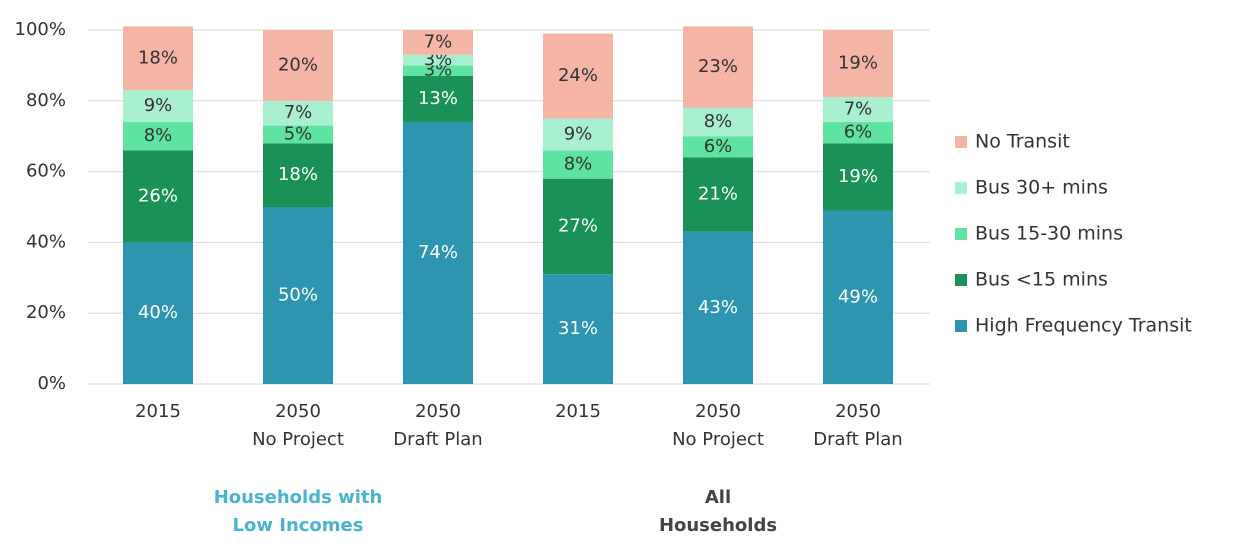 The height and width of the screenshot is (548, 1249). I want to click on data-label: 5%, so click(298, 133).